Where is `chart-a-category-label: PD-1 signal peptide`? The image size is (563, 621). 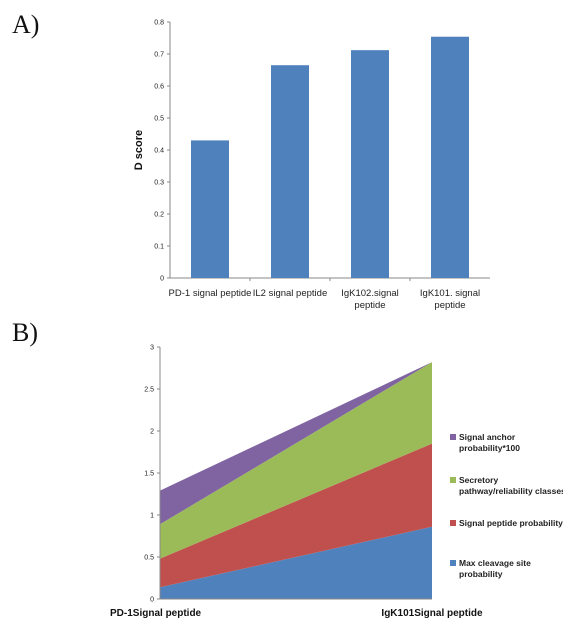
chart-a-category-label: PD-1 signal peptide is located at coordinates (210, 293).